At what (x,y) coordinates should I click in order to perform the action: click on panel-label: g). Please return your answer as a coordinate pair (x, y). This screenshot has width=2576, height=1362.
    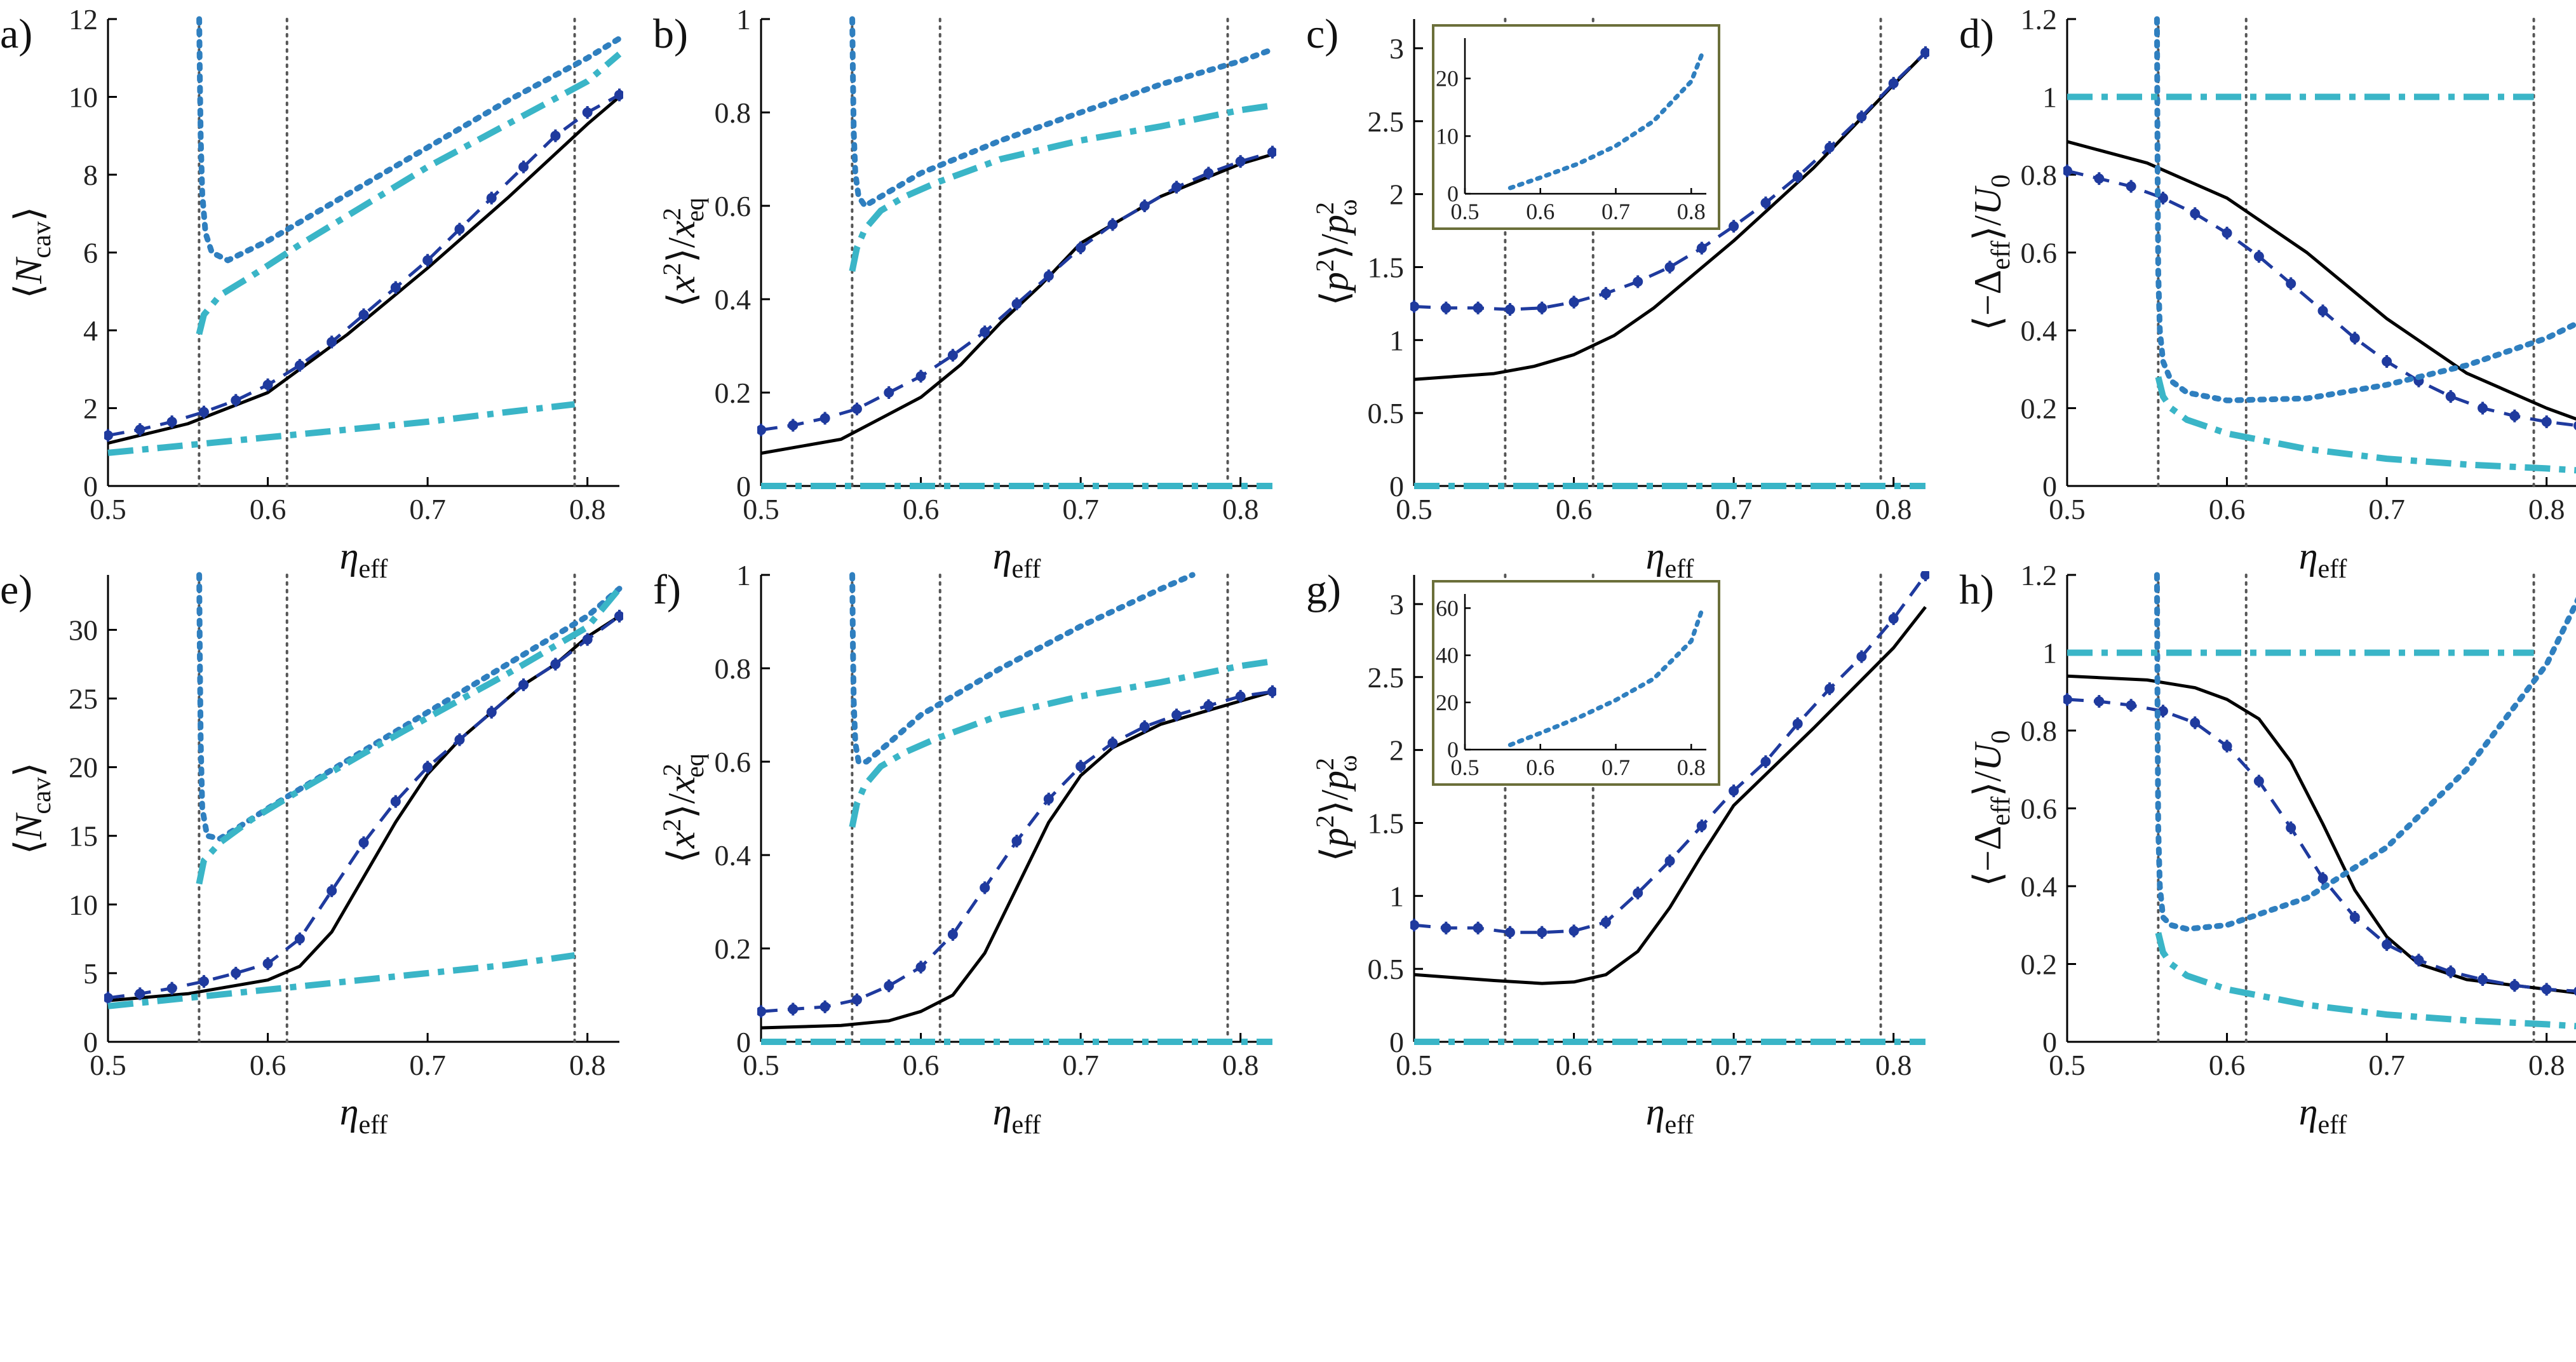
    Looking at the image, I should click on (1323, 590).